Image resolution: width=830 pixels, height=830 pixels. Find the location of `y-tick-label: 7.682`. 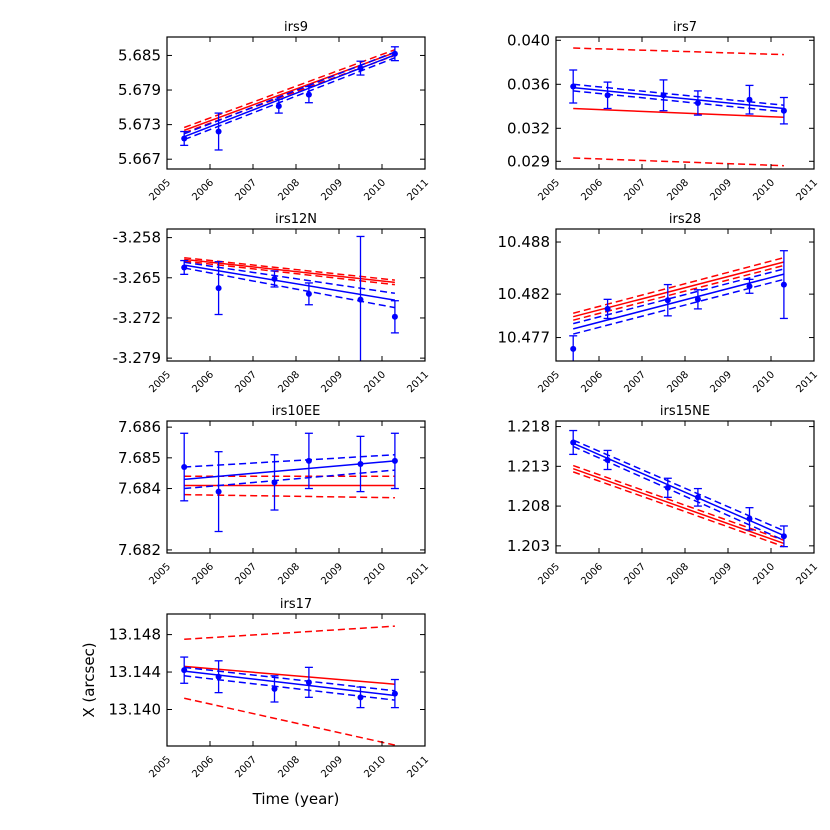

y-tick-label: 7.682 is located at coordinates (139, 550).